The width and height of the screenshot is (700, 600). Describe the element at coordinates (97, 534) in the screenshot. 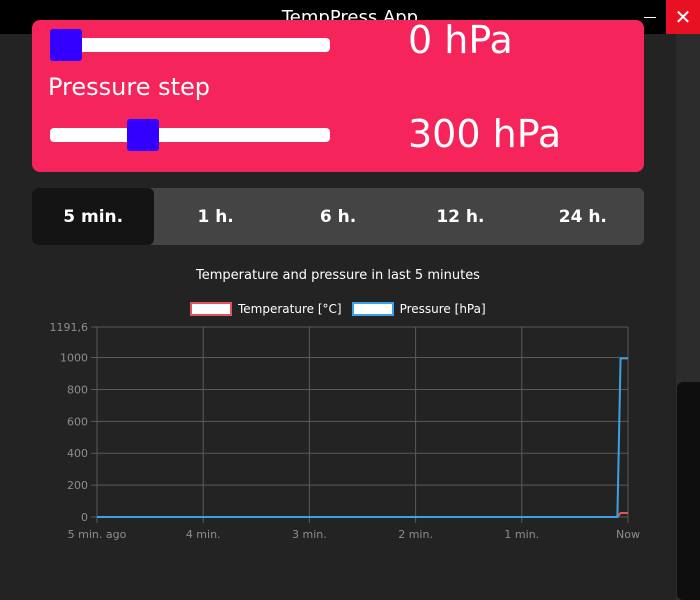

I see `x-tick-label: 5 min. ago` at that location.